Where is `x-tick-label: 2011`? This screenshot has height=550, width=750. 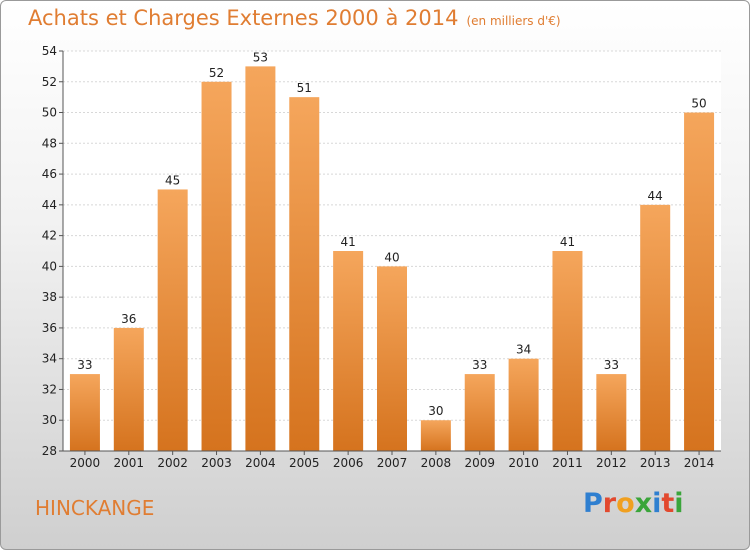 x-tick-label: 2011 is located at coordinates (567, 463).